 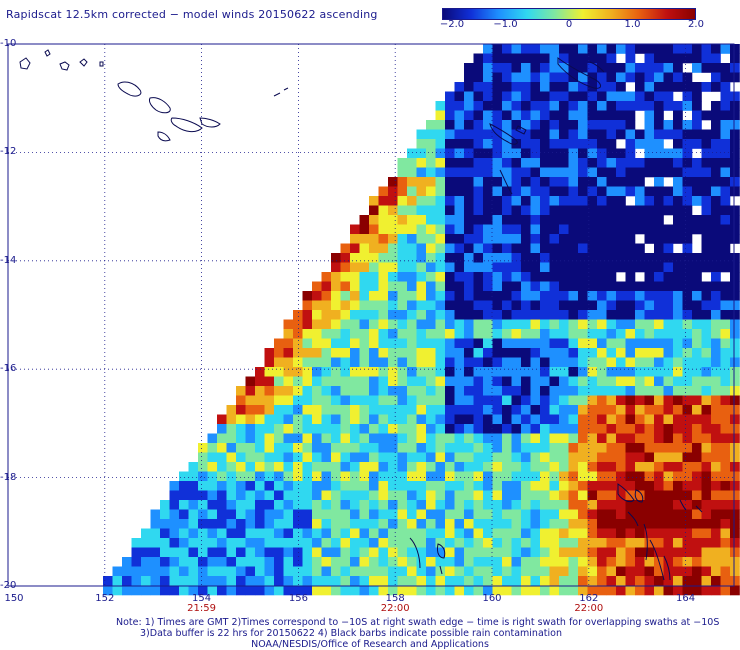 What do you see at coordinates (8, 477) in the screenshot?
I see `latitude-label: -18` at bounding box center [8, 477].